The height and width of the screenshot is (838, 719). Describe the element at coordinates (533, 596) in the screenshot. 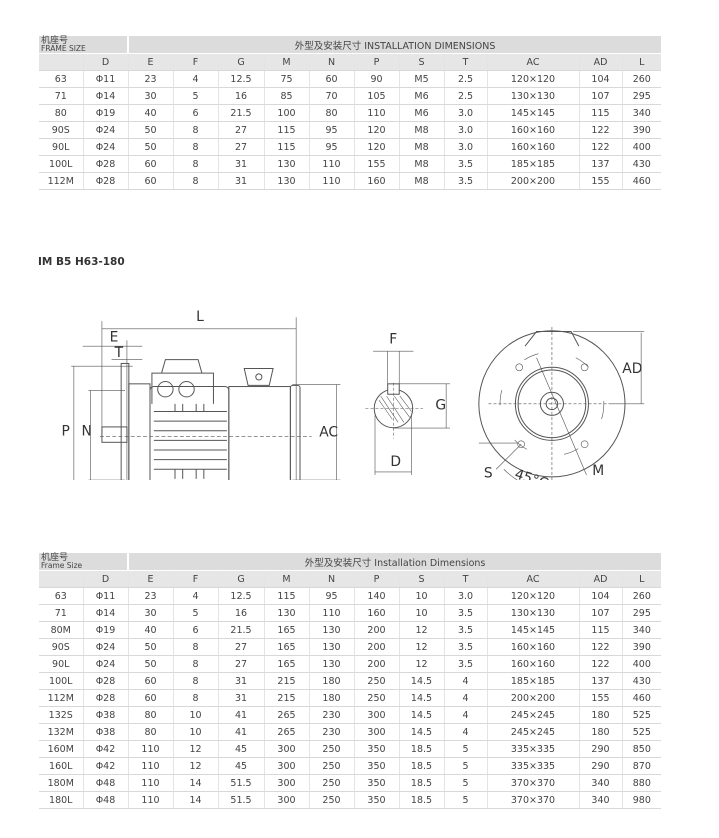

I see `table-cell: 120×120` at that location.